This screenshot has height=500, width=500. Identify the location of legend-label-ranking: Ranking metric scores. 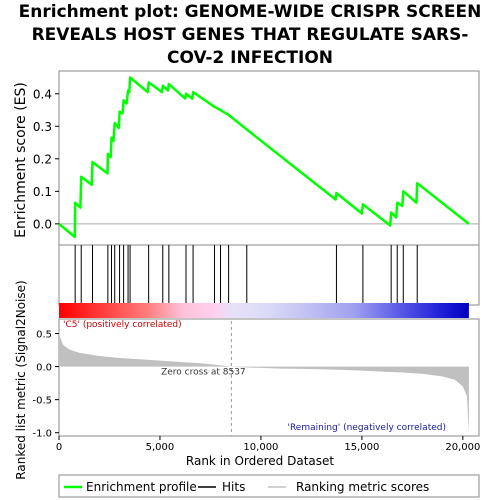
(362, 487).